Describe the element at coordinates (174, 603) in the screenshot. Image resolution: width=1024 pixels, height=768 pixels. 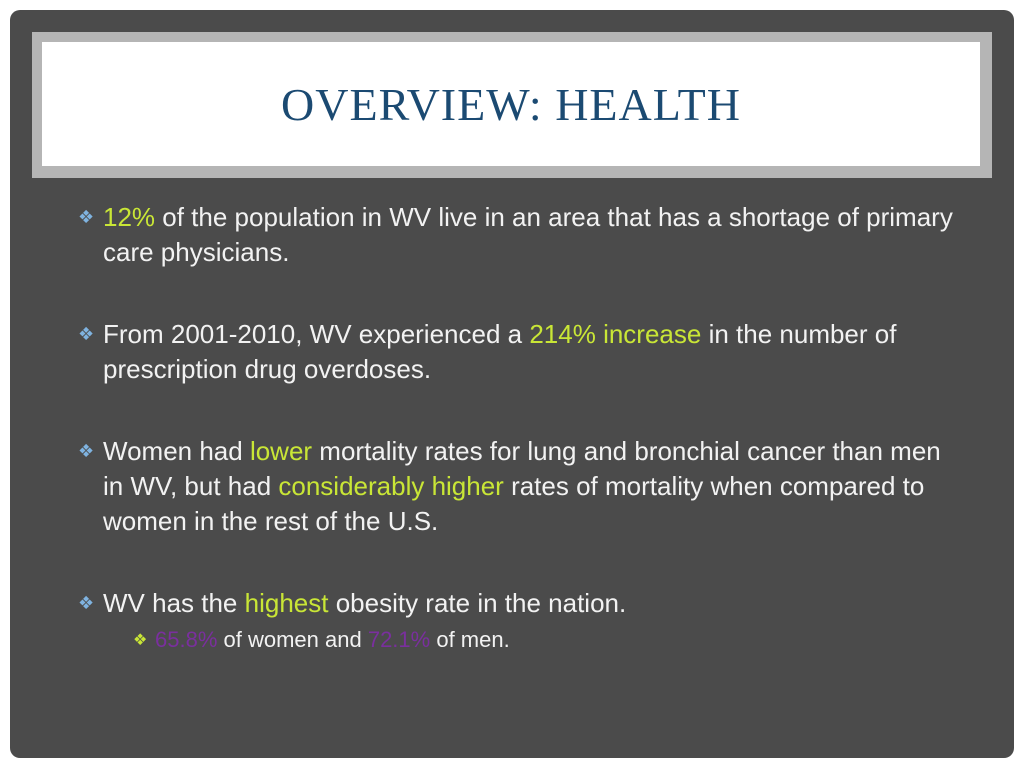
I see `text: WV has the` at that location.